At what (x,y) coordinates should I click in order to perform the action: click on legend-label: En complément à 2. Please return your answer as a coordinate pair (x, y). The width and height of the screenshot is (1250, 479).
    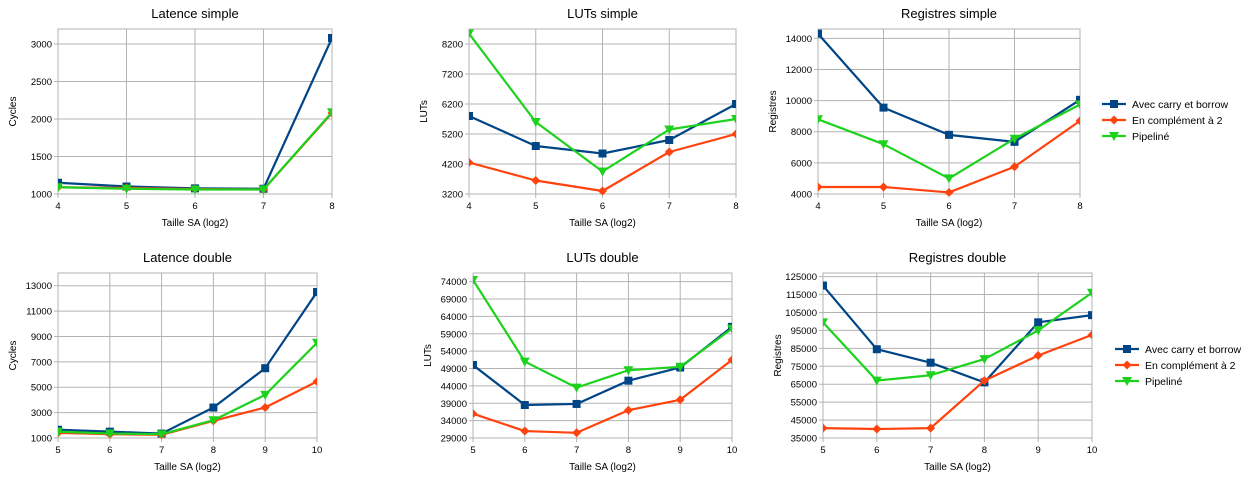
    Looking at the image, I should click on (1177, 121).